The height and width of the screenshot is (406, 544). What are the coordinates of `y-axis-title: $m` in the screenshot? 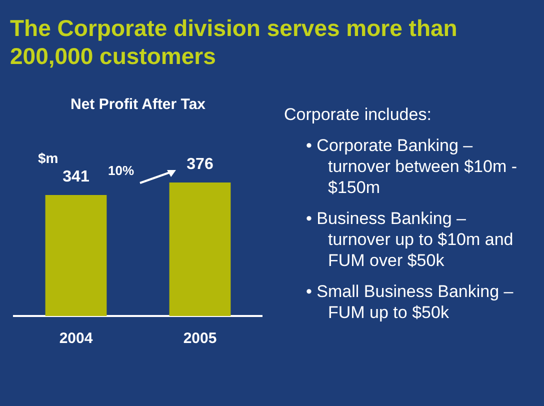 It's located at (48, 158).